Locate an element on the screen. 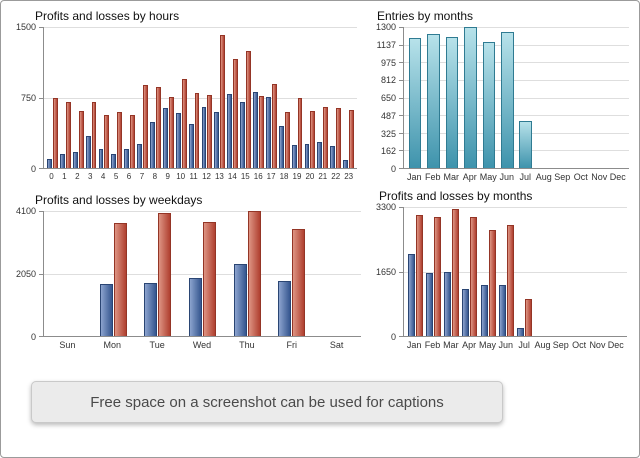  x-axis-label: 10 is located at coordinates (181, 176).